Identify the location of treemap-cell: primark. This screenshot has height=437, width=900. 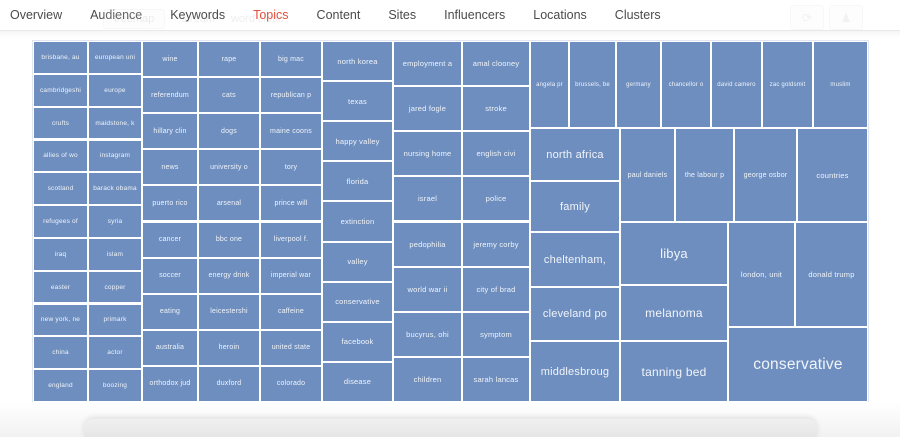
(115, 320).